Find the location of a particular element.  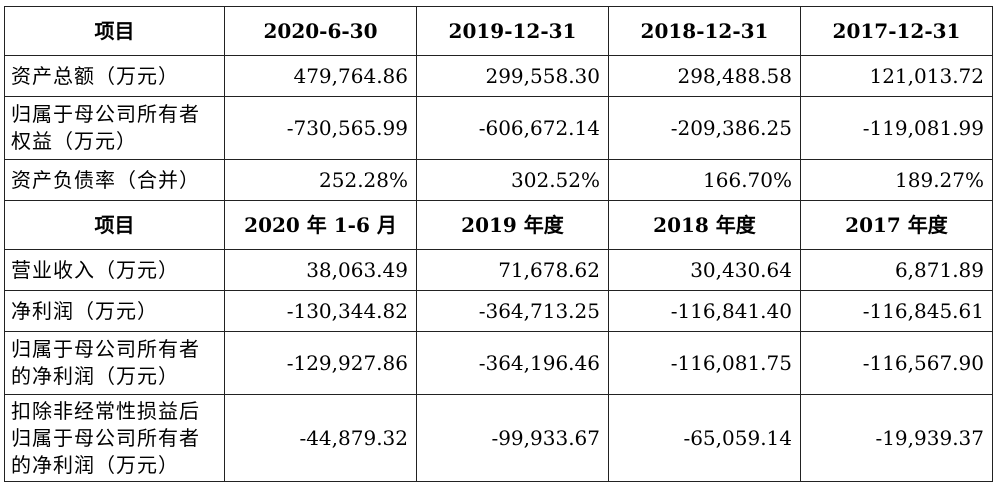

value-cell: -116,081.75 is located at coordinates (704, 363).